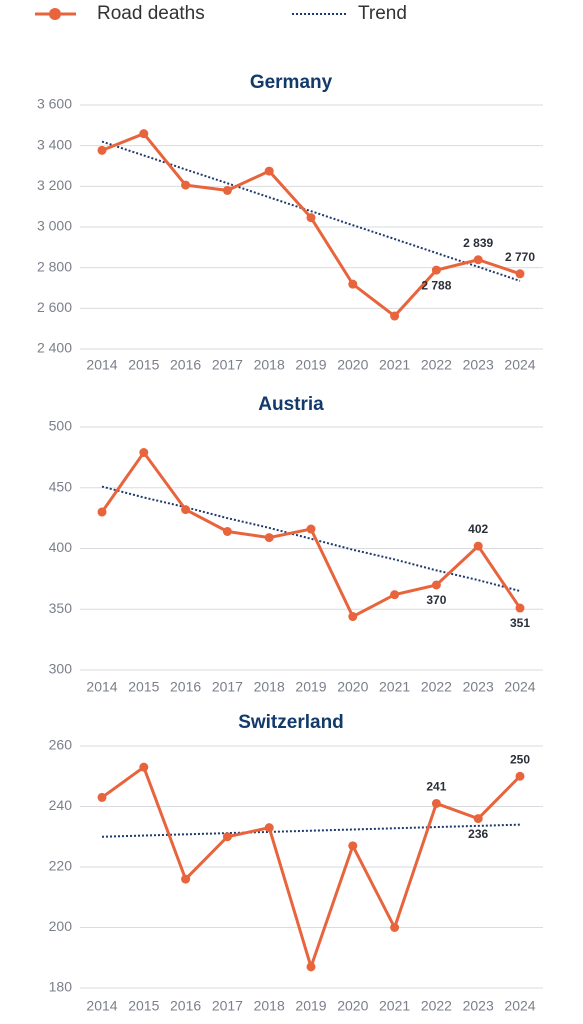 This screenshot has width=583, height=1024. What do you see at coordinates (54, 144) in the screenshot?
I see `y-tick-label: 3 400` at bounding box center [54, 144].